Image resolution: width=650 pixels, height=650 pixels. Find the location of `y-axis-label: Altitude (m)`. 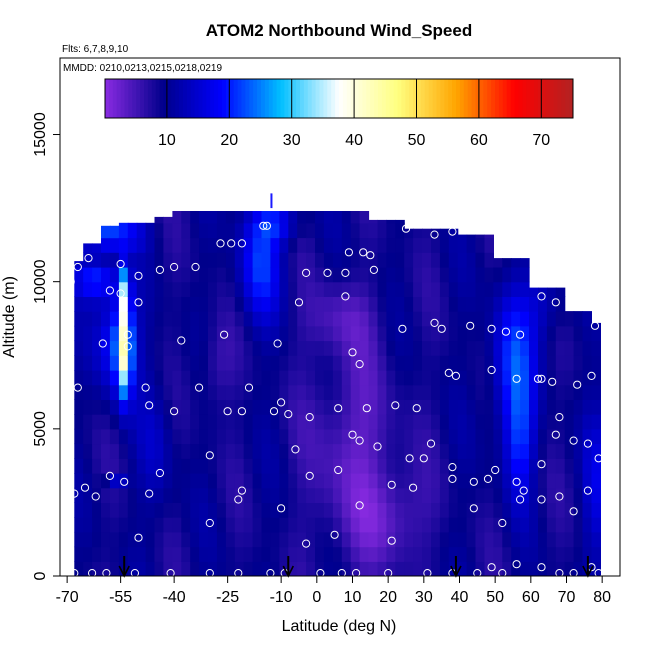

y-axis-label: Altitude (m) is located at coordinates (9, 317).